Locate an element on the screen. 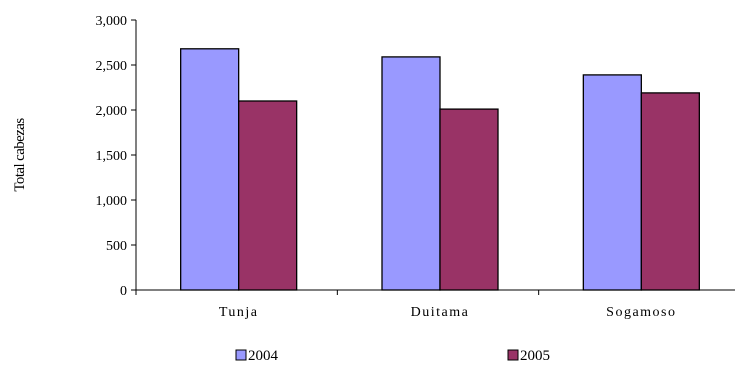 The width and height of the screenshot is (735, 371). y-tick-label: 2,500 is located at coordinates (112, 66).